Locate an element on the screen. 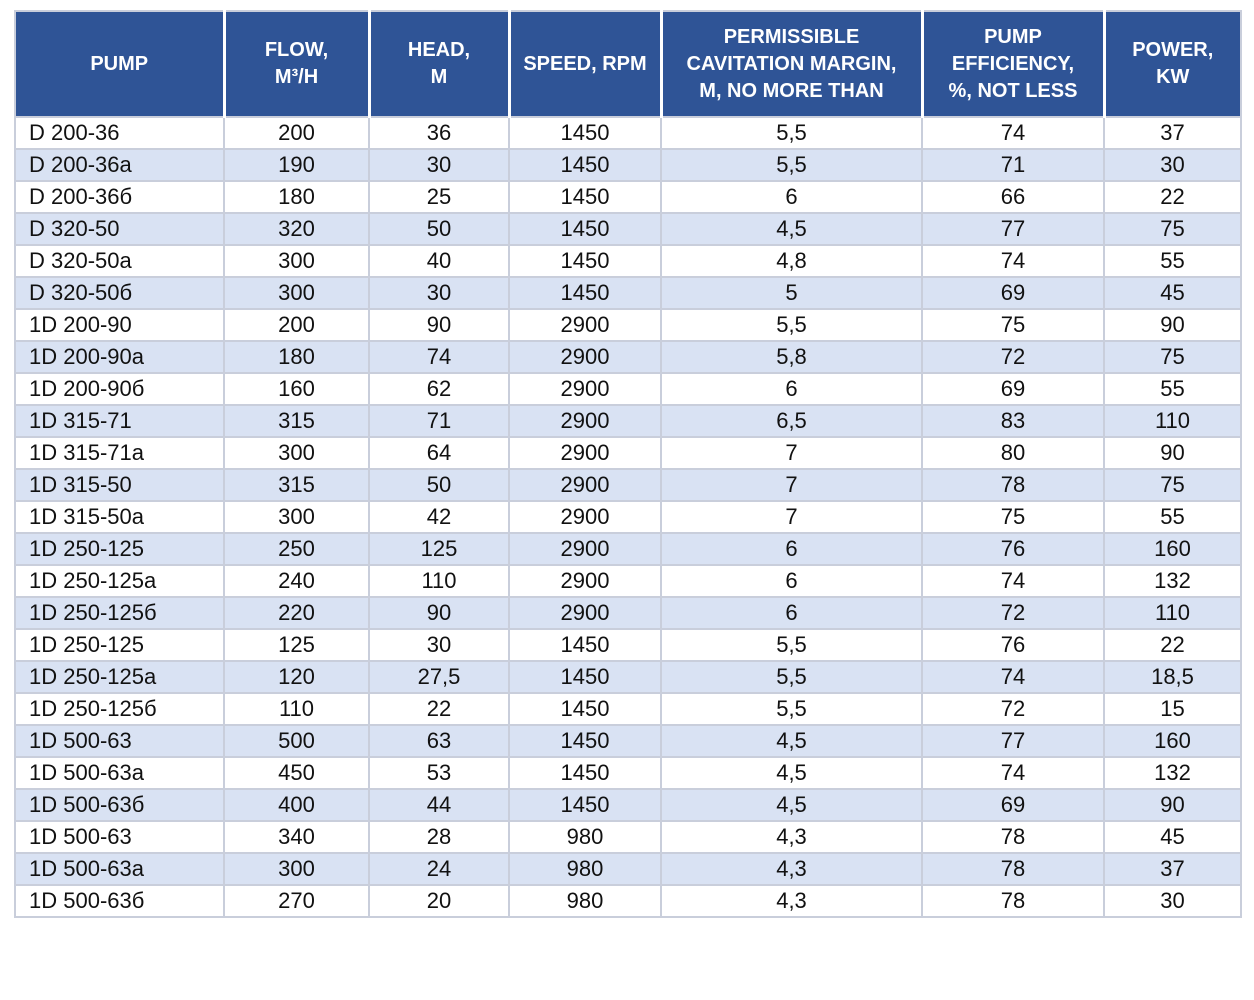  cell-flow-m3h: 120 is located at coordinates (296, 677).